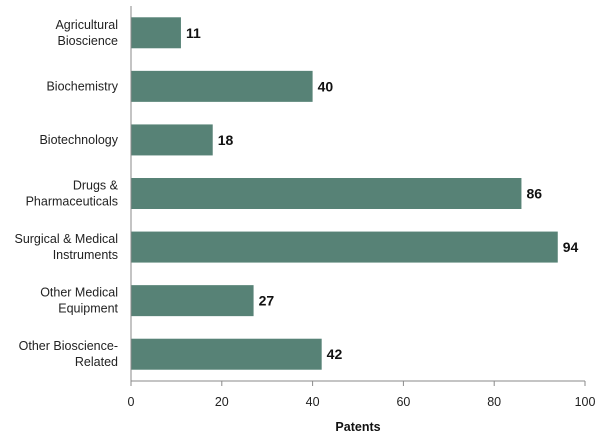  Describe the element at coordinates (534, 194) in the screenshot. I see `value-label: 86` at that location.